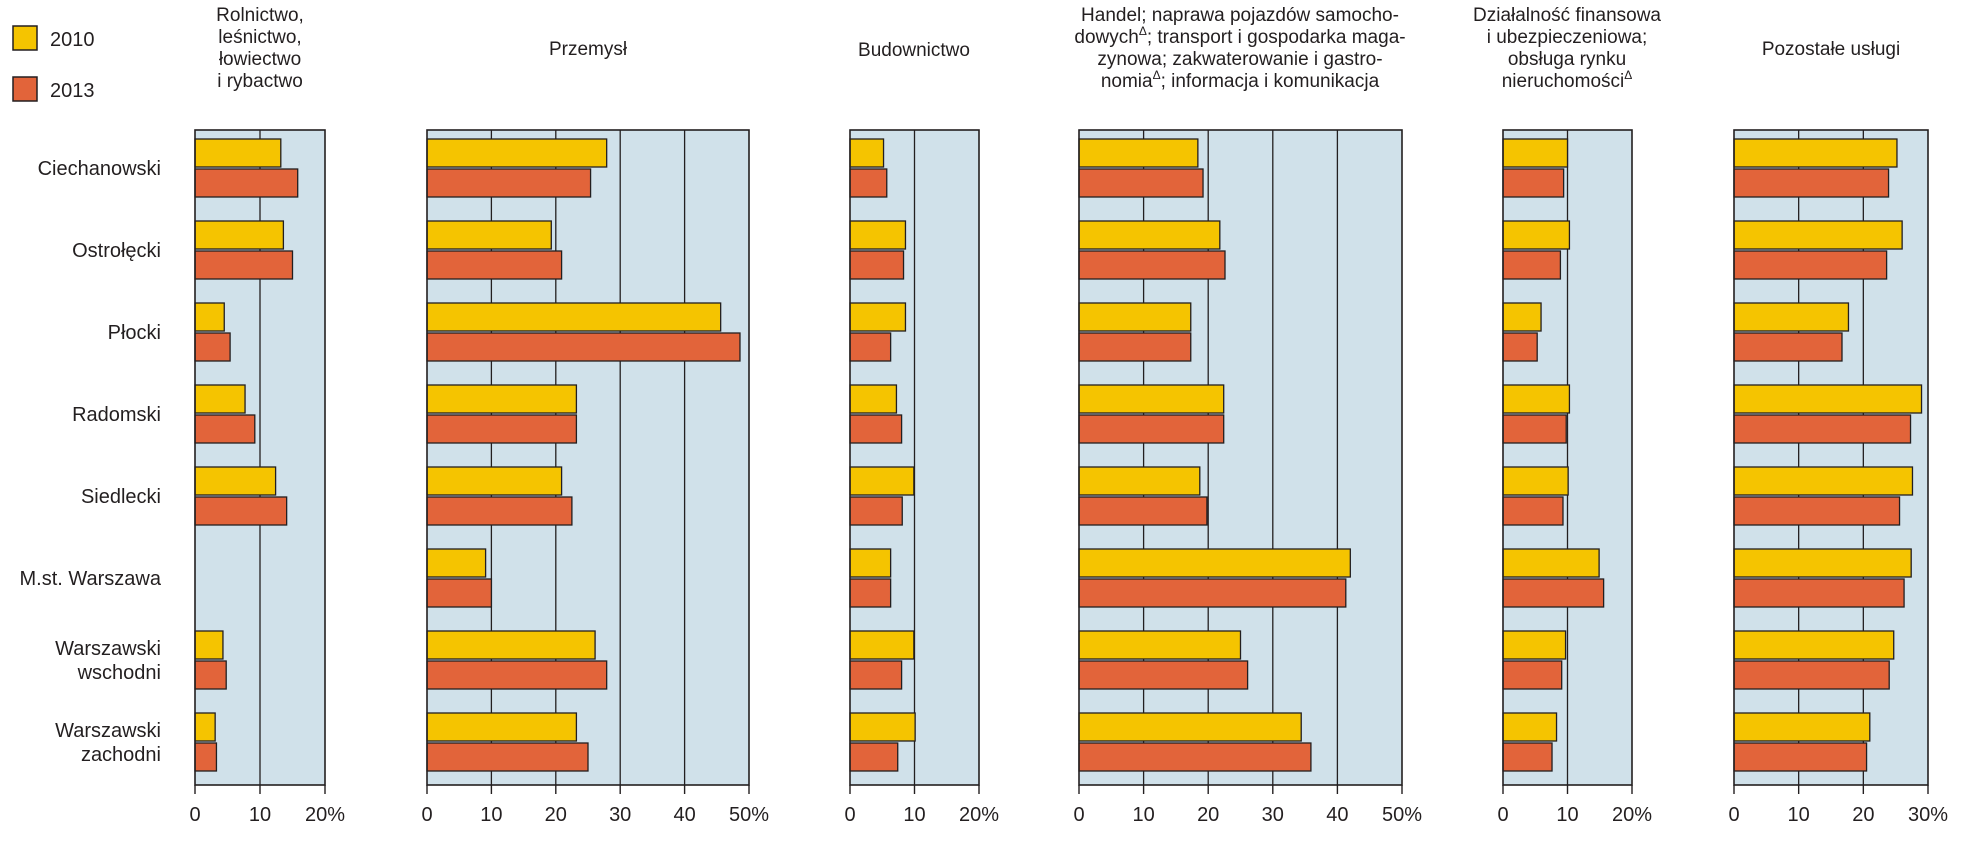  Describe the element at coordinates (1240, 15) in the screenshot. I see `panel-title-text: Handel; naprawa pojazdów samocho-` at that location.